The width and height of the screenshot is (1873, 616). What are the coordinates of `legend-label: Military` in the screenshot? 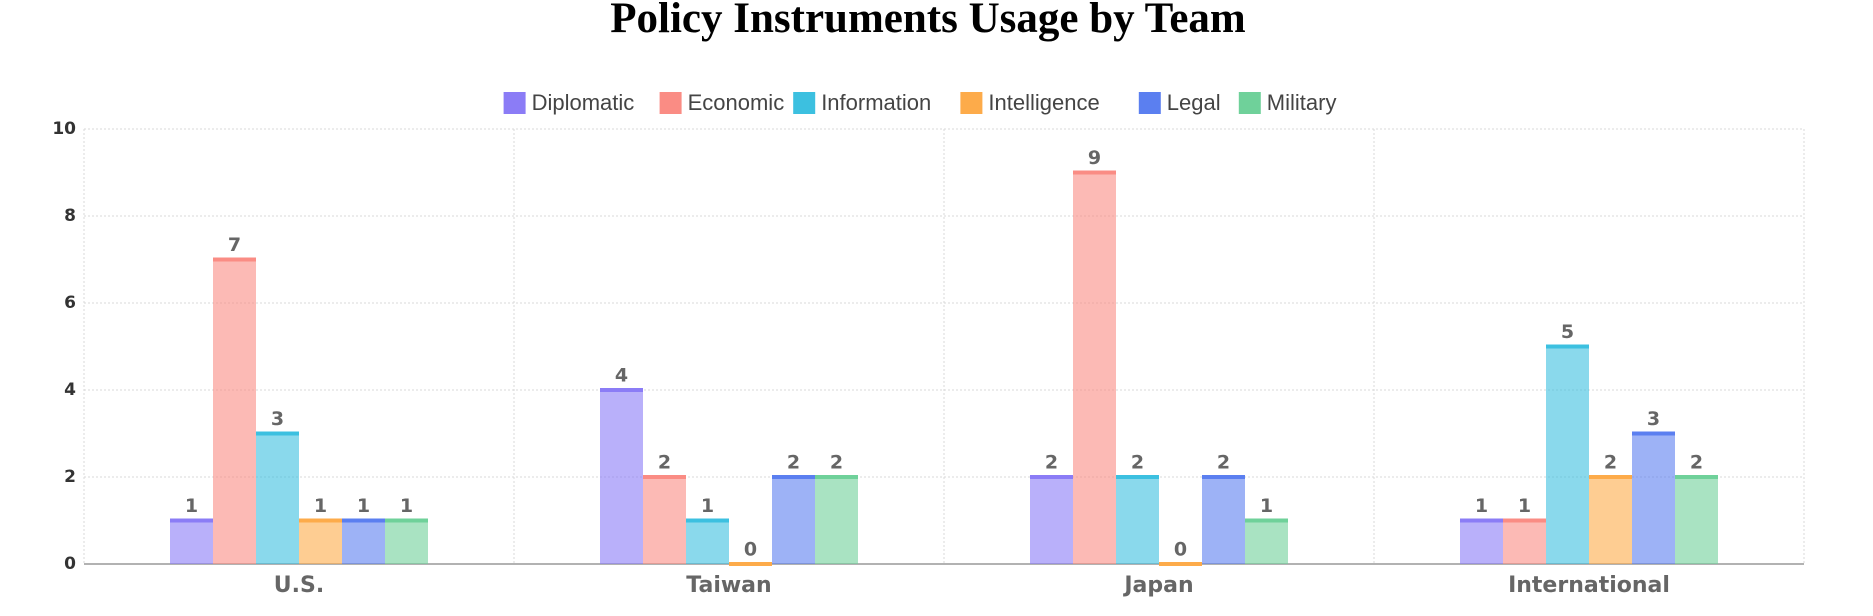 It's located at (1302, 102).